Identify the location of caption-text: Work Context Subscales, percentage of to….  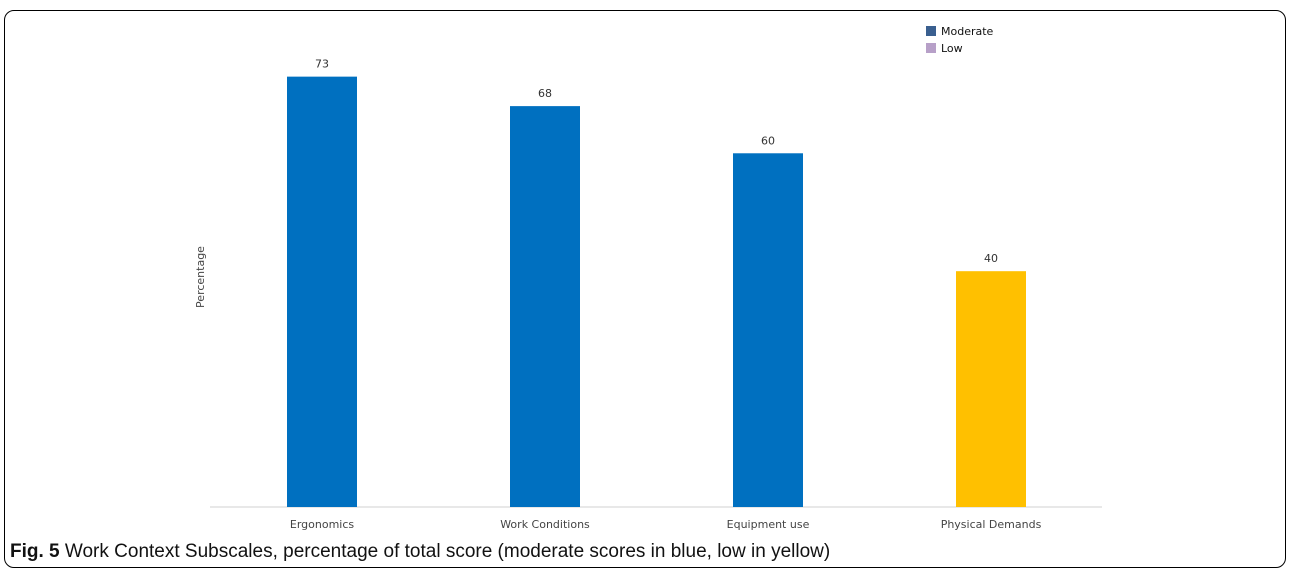
(445, 551).